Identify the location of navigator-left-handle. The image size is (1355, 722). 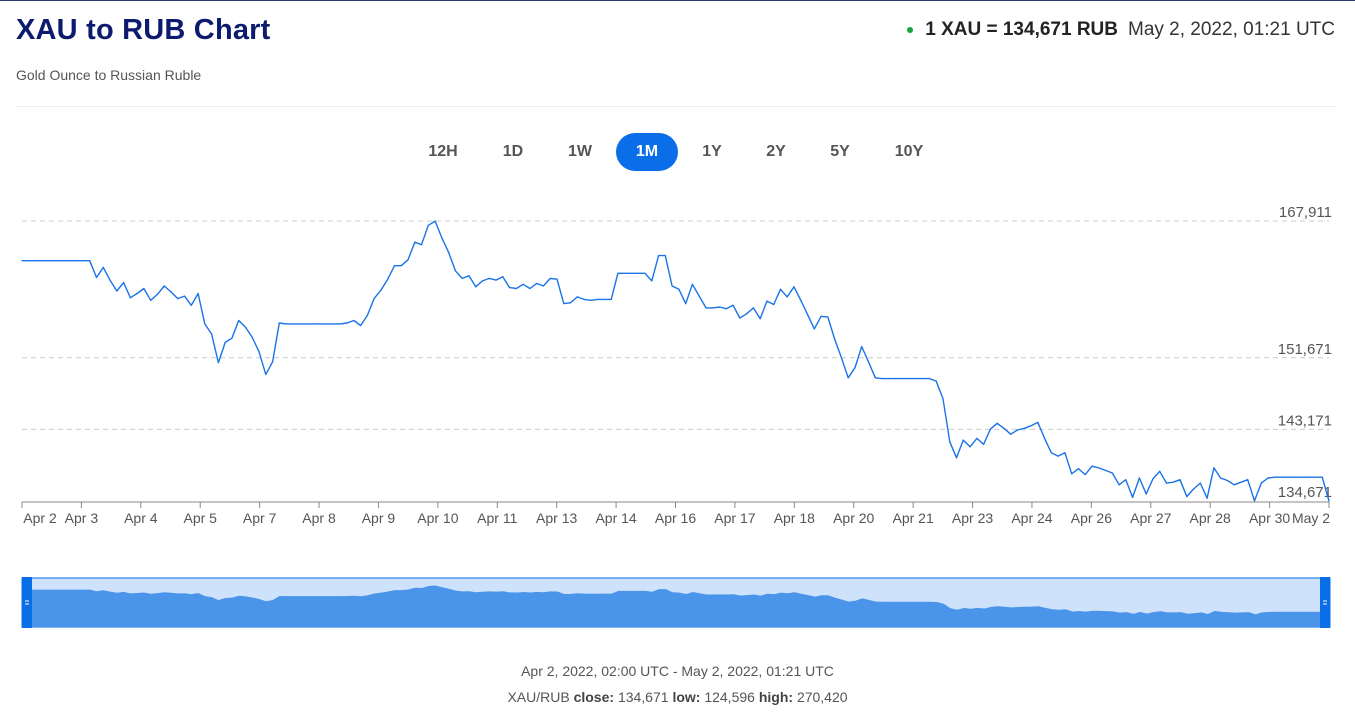
(27, 602).